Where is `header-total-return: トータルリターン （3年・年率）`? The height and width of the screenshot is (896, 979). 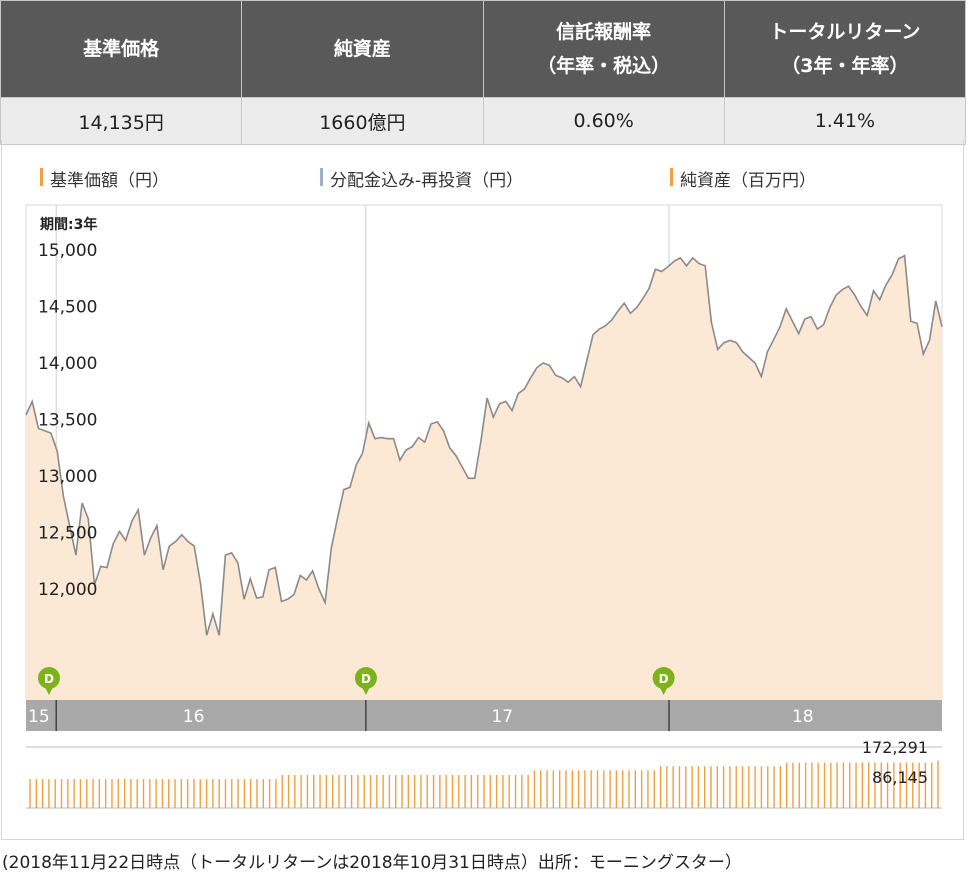
header-total-return: トータルリターン （3年・年率） is located at coordinates (845, 49).